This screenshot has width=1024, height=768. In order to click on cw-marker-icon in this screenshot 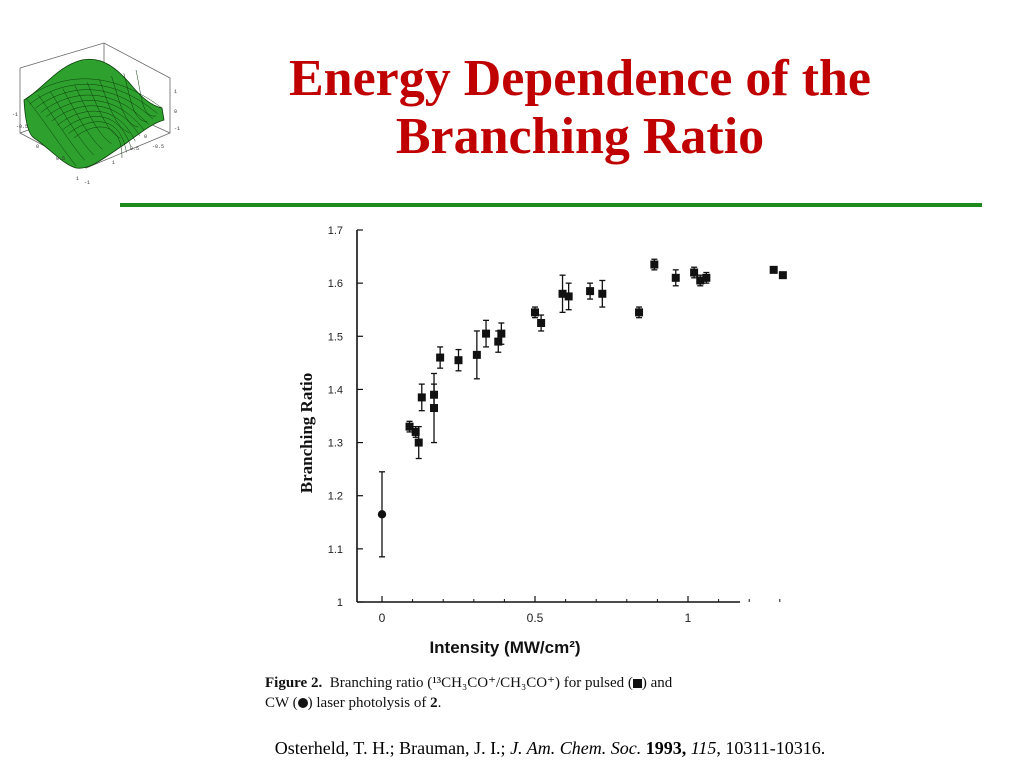, I will do `click(302, 703)`.